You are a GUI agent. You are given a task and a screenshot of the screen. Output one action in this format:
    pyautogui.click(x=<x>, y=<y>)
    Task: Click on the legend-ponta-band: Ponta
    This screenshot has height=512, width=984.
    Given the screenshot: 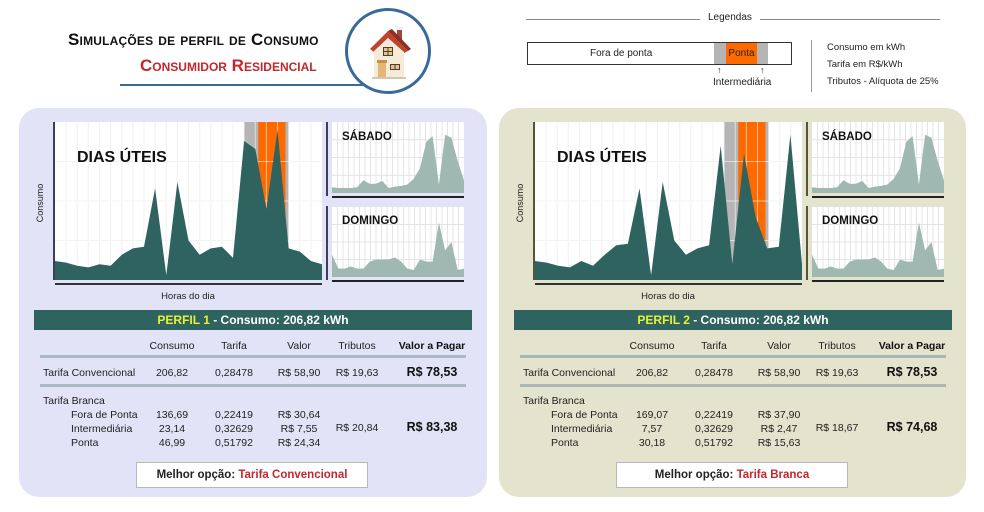 What is the action you would take?
    pyautogui.click(x=741, y=53)
    